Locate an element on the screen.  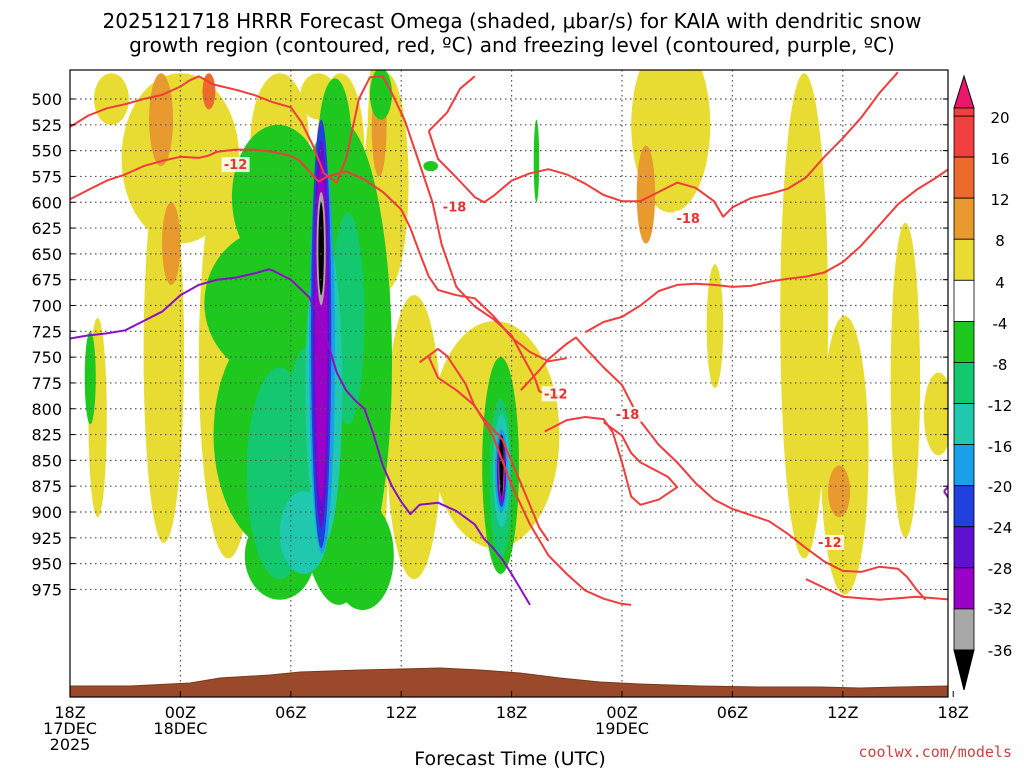
colorbar-label-10: -24 is located at coordinates (1000, 528).